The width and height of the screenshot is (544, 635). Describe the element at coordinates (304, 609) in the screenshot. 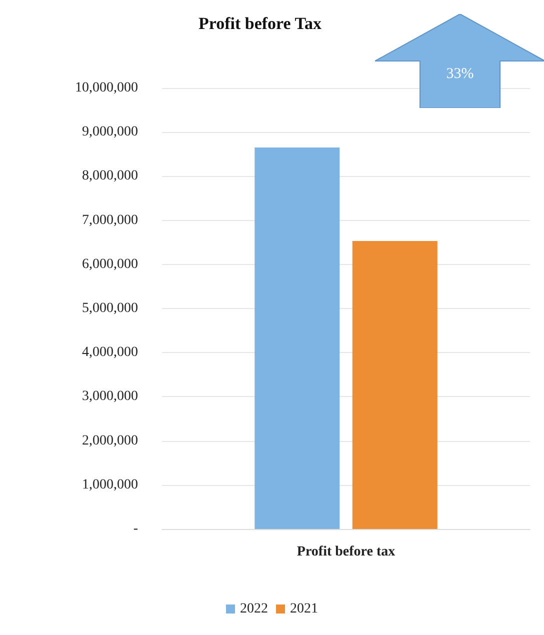

I see `legend-label: 2021` at that location.